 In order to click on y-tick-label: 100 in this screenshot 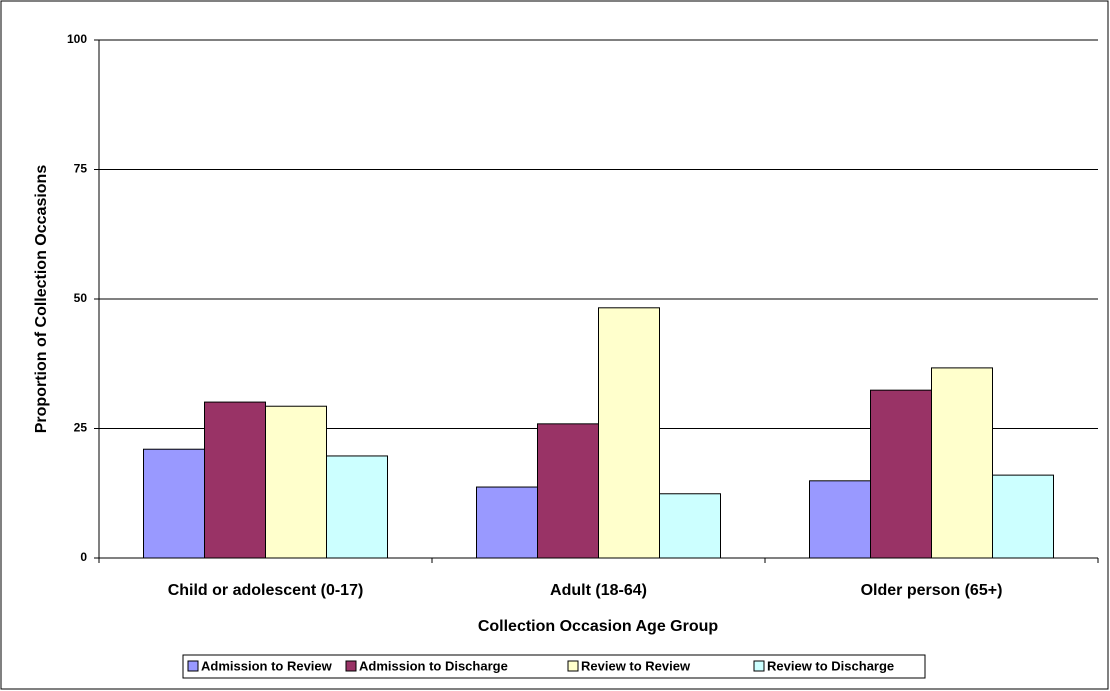, I will do `click(77, 39)`.